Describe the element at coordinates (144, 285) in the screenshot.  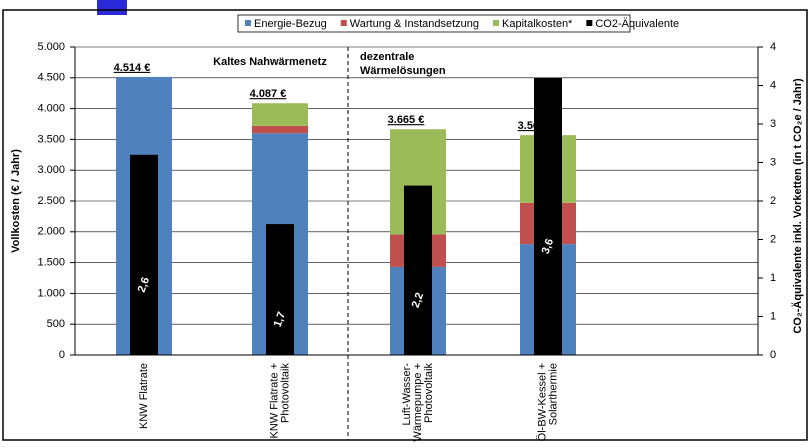
I see `data-label: 2,6` at that location.